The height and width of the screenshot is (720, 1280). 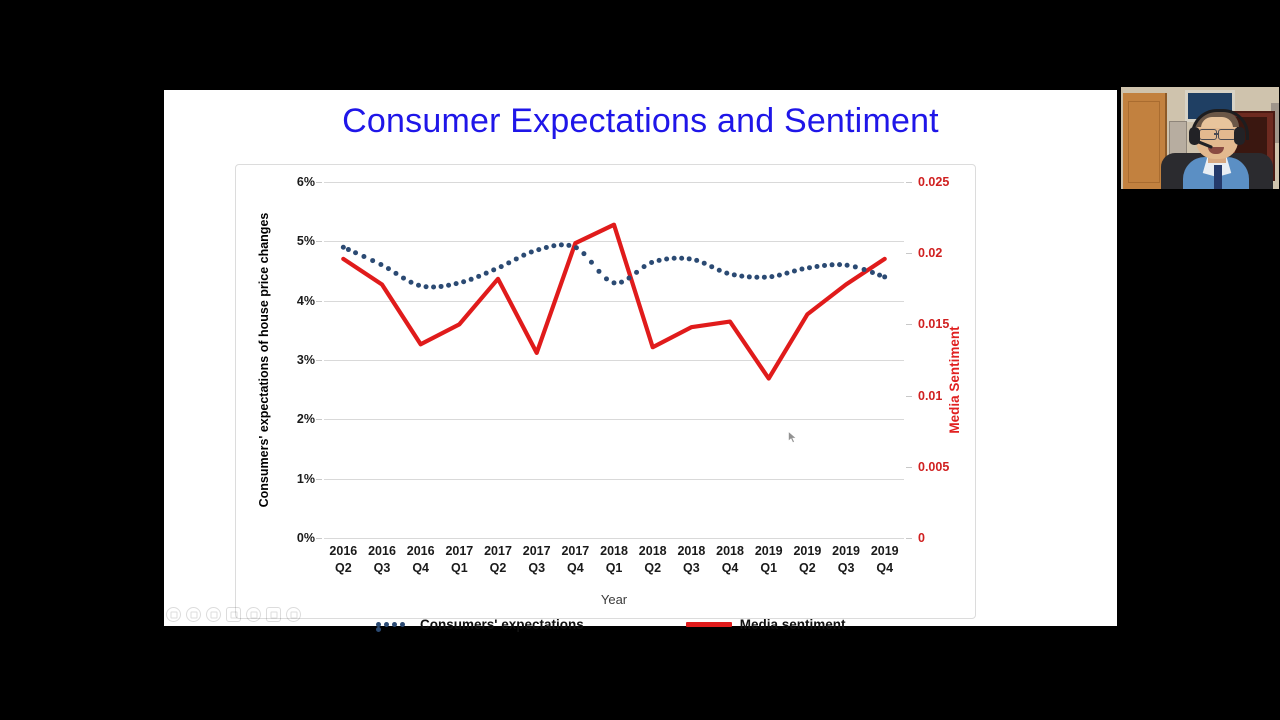 I want to click on x-axis-tick-label: 2016 Q2, so click(x=343, y=559).